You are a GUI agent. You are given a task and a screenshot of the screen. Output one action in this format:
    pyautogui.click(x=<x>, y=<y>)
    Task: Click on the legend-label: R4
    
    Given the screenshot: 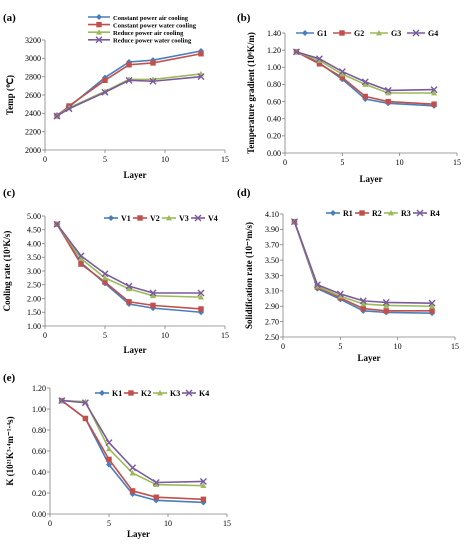 What is the action you would take?
    pyautogui.click(x=435, y=213)
    